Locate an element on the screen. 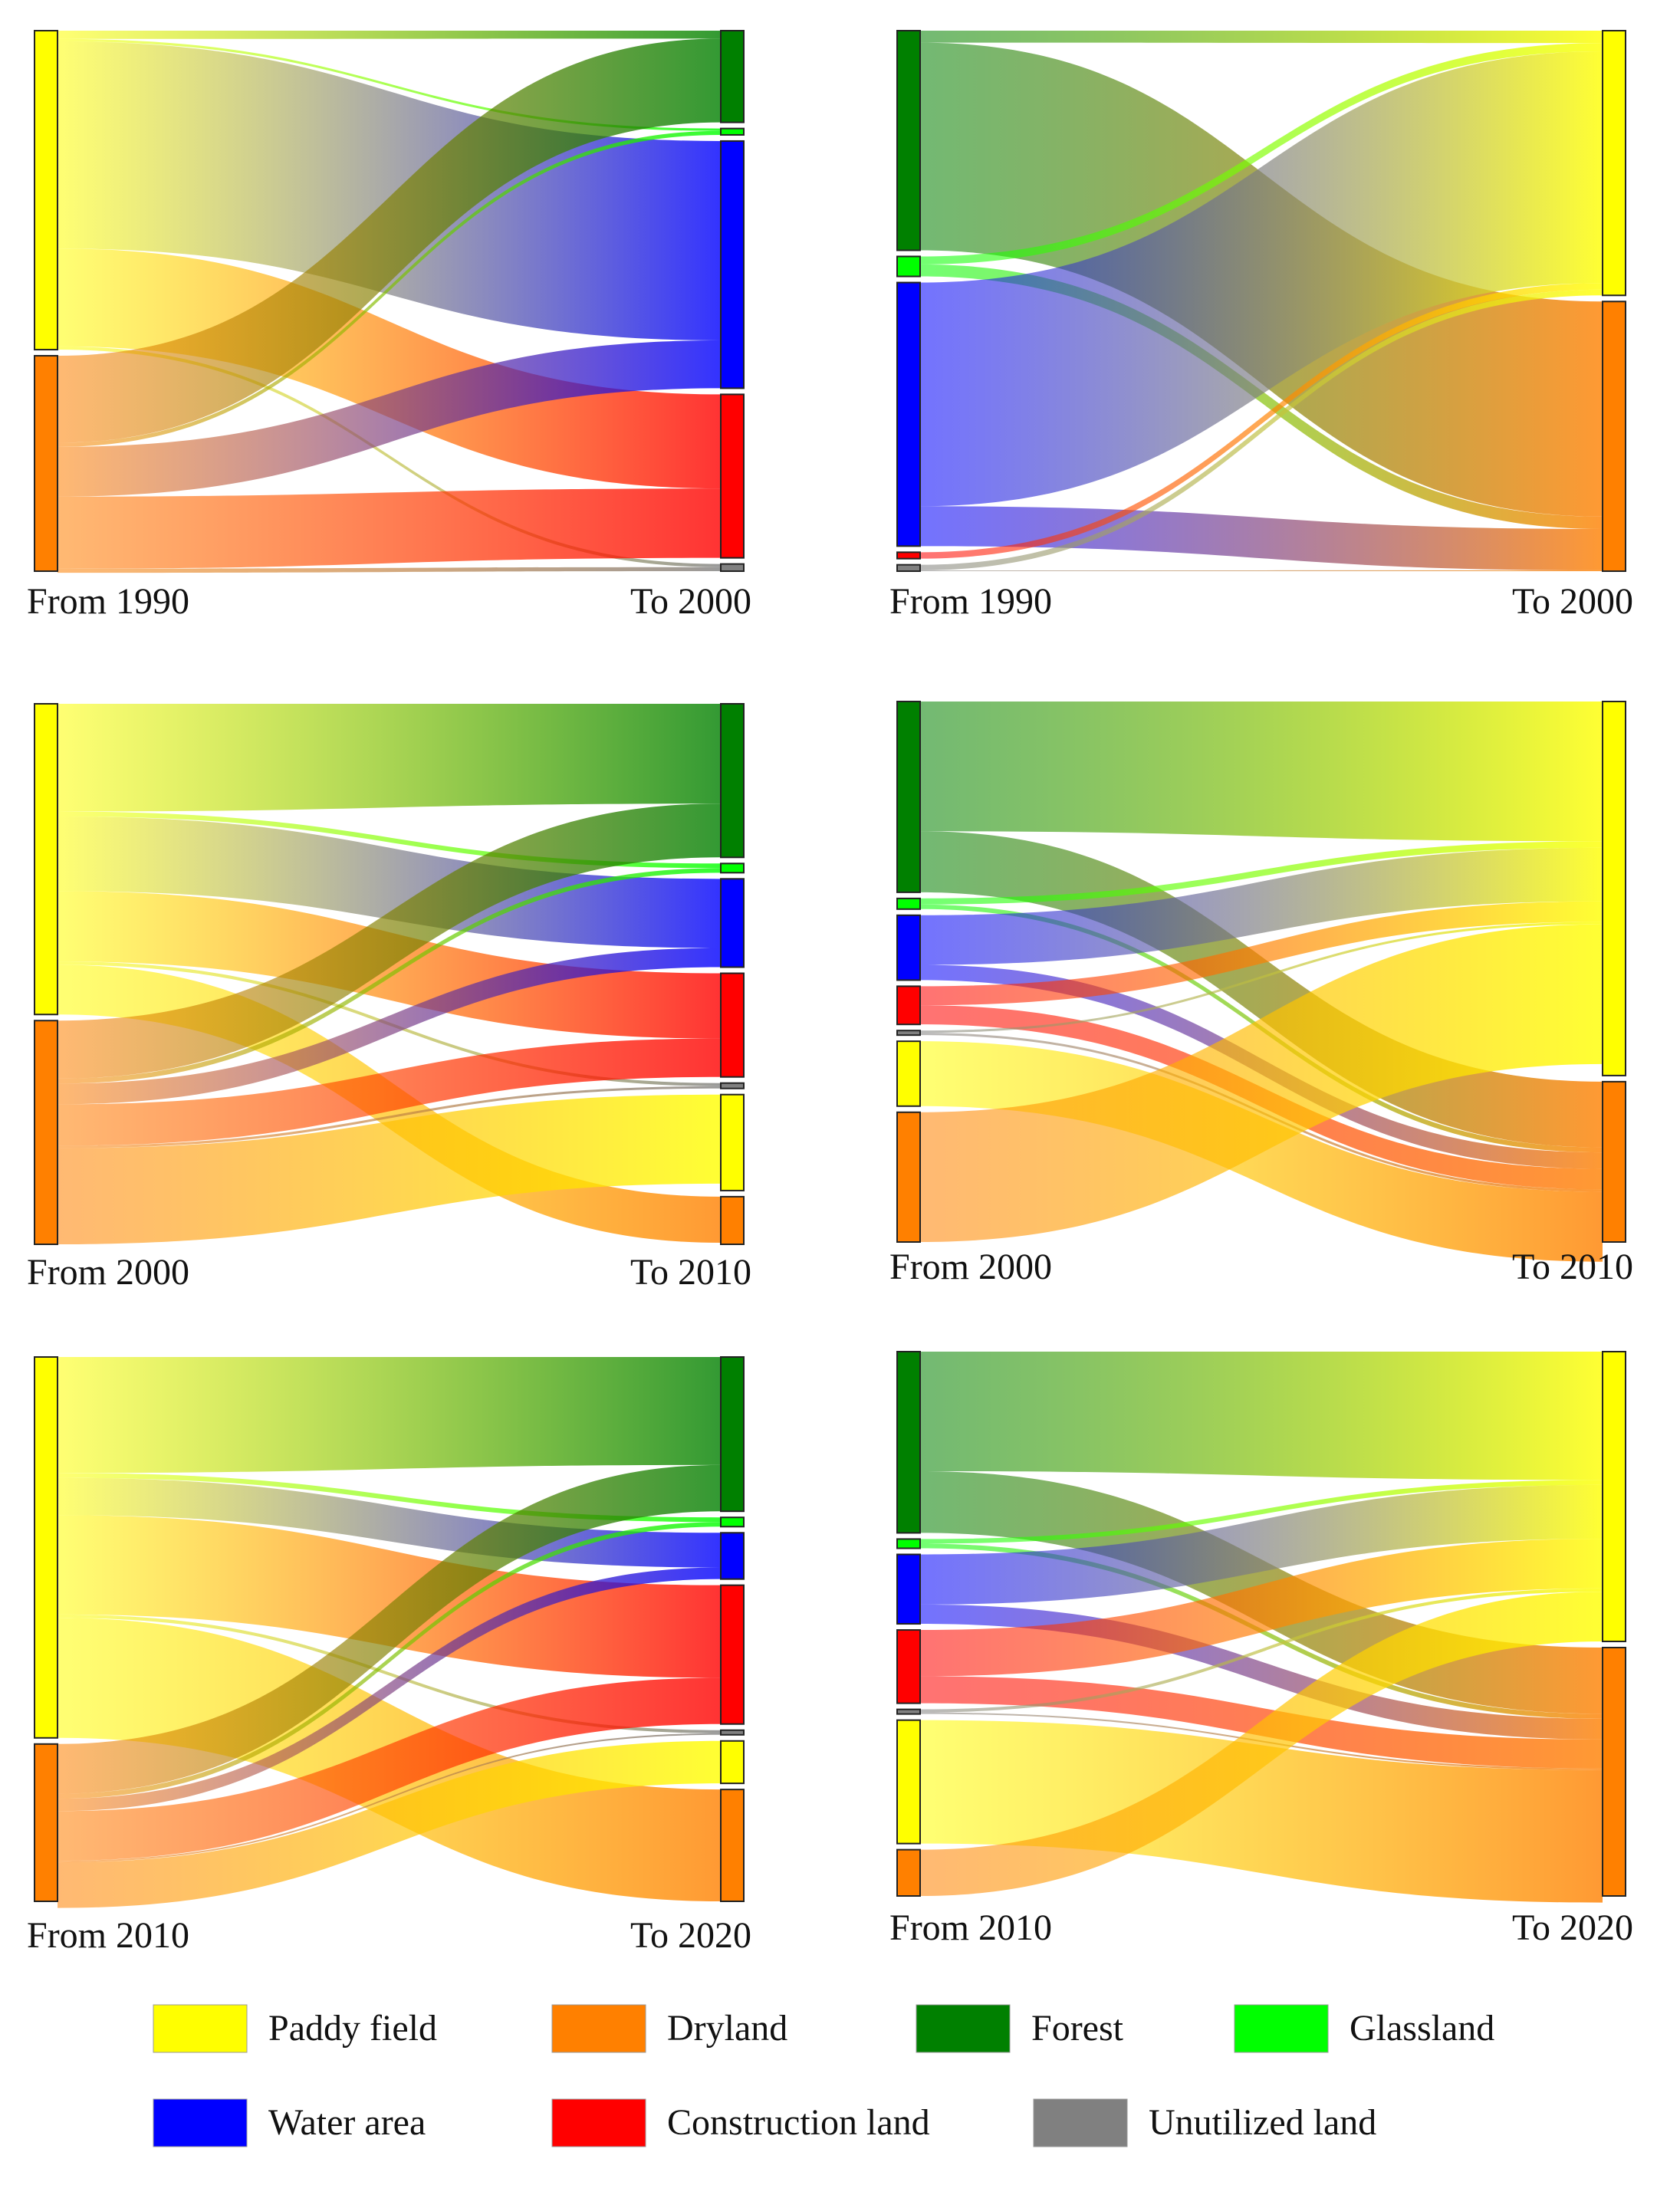 Image resolution: width=1680 pixels, height=2185 pixels. to-label: To 2020 is located at coordinates (1572, 1927).